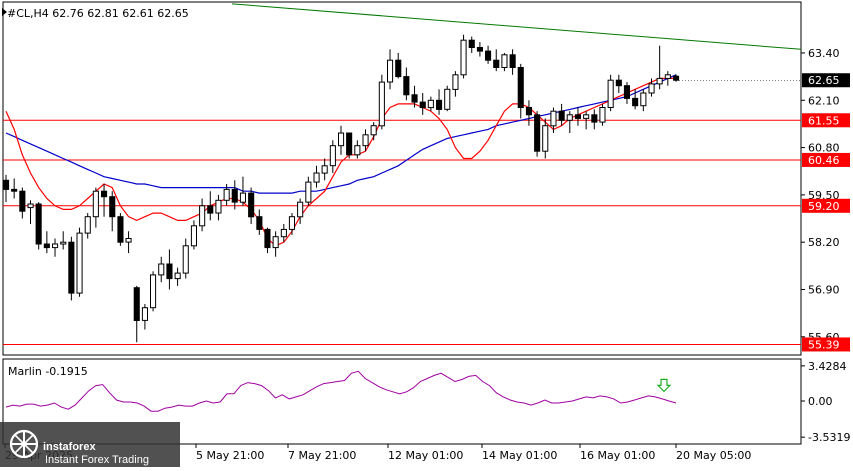 This screenshot has width=853, height=471. I want to click on indicator-tick-label: 3.4284, so click(827, 366).